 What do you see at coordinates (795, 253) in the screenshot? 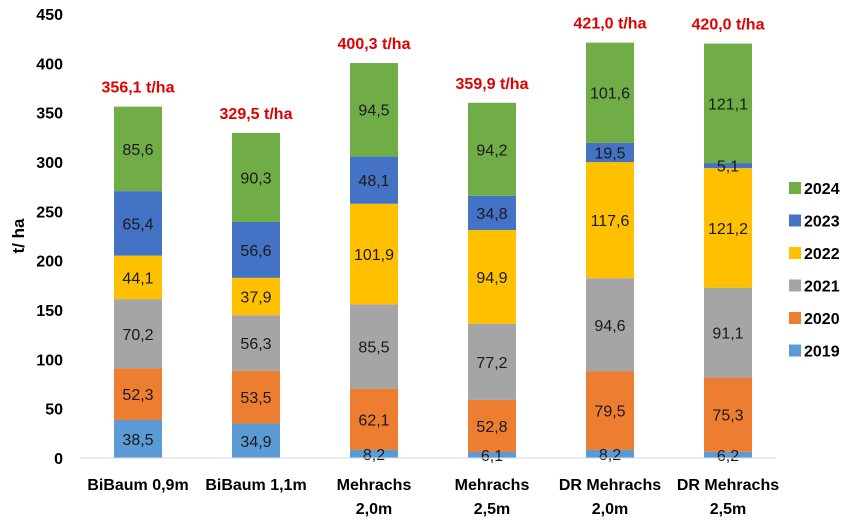
I see `legend-swatch-2022` at bounding box center [795, 253].